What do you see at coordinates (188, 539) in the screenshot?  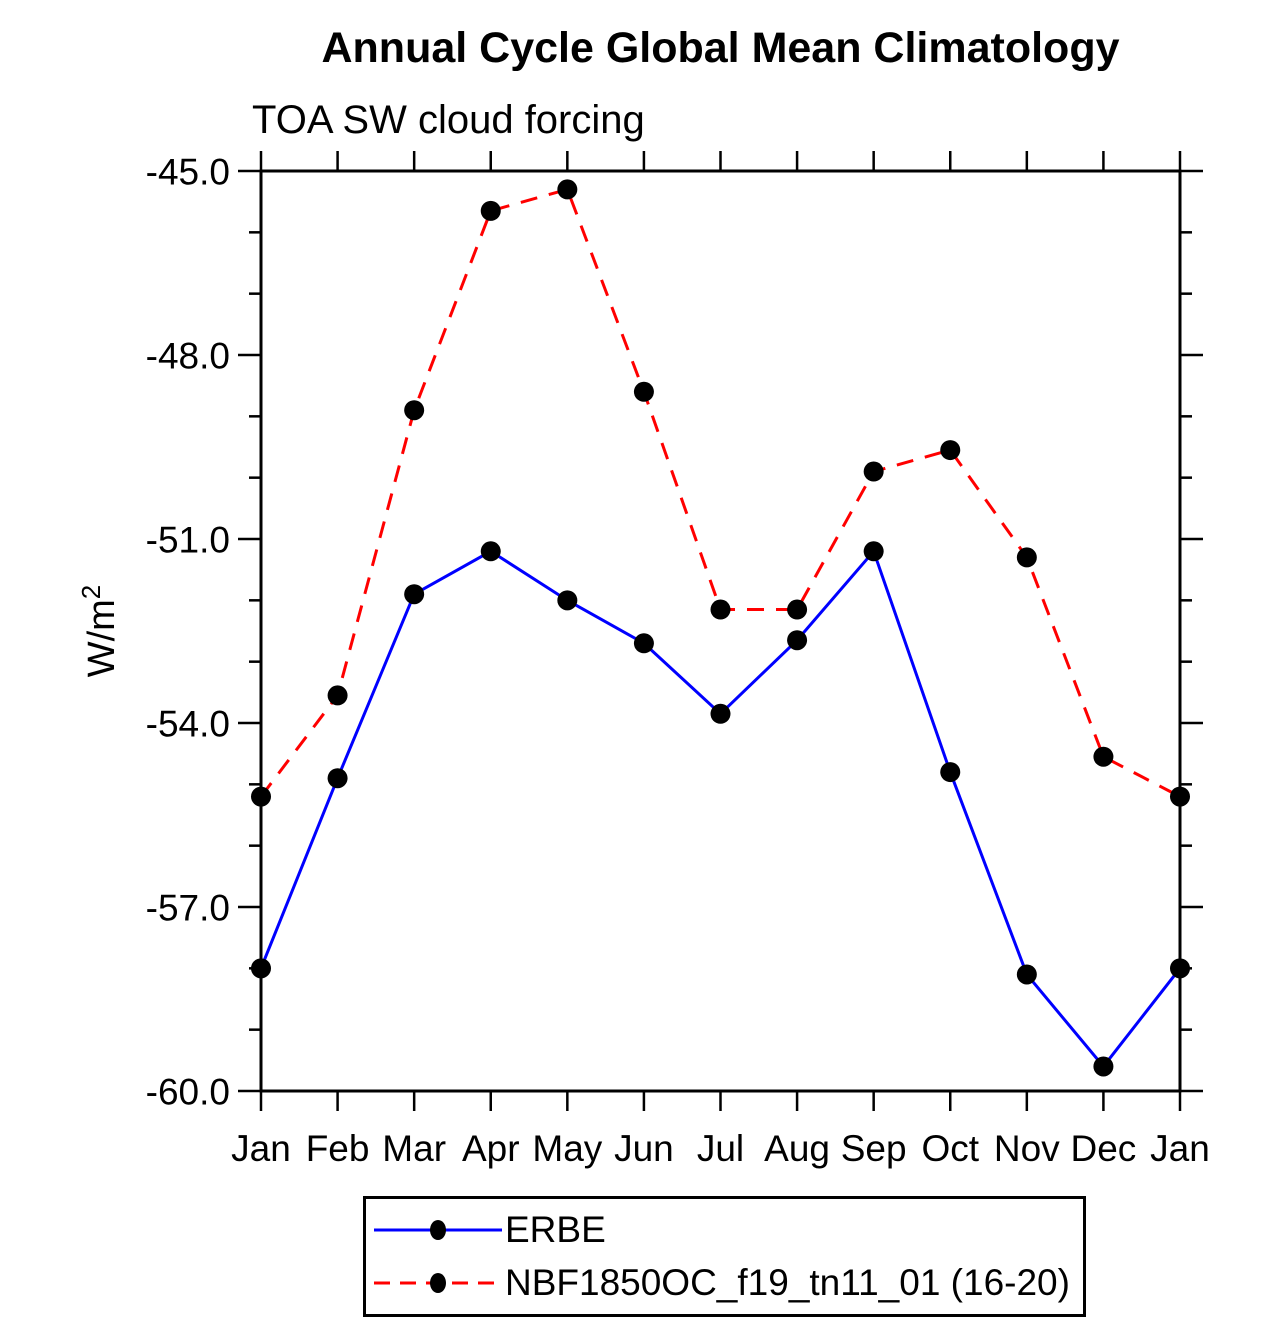 I see `y-tick-label: -51.0` at bounding box center [188, 539].